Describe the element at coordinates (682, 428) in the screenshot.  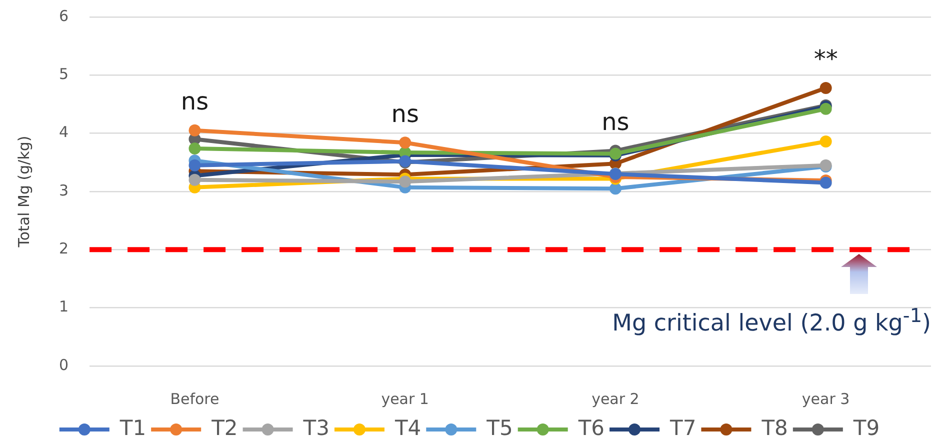
I see `legend-label: T7` at that location.